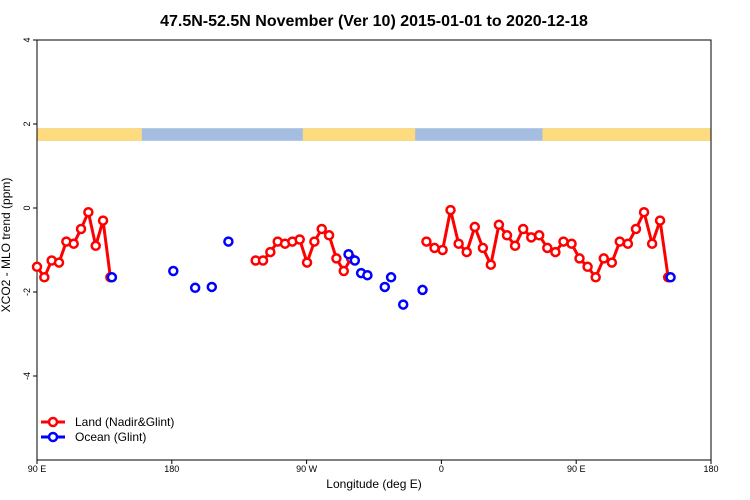 Image resolution: width=750 pixels, height=500 pixels. I want to click on x-axis: 90 E 180 90 W 0 90 E 180, so click(373, 467).